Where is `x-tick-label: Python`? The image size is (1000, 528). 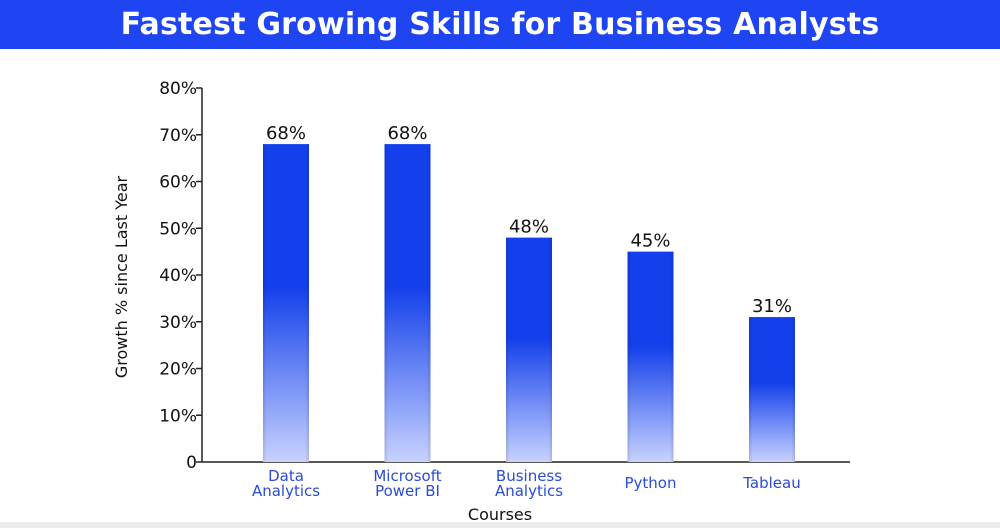
x-tick-label: Python is located at coordinates (651, 483).